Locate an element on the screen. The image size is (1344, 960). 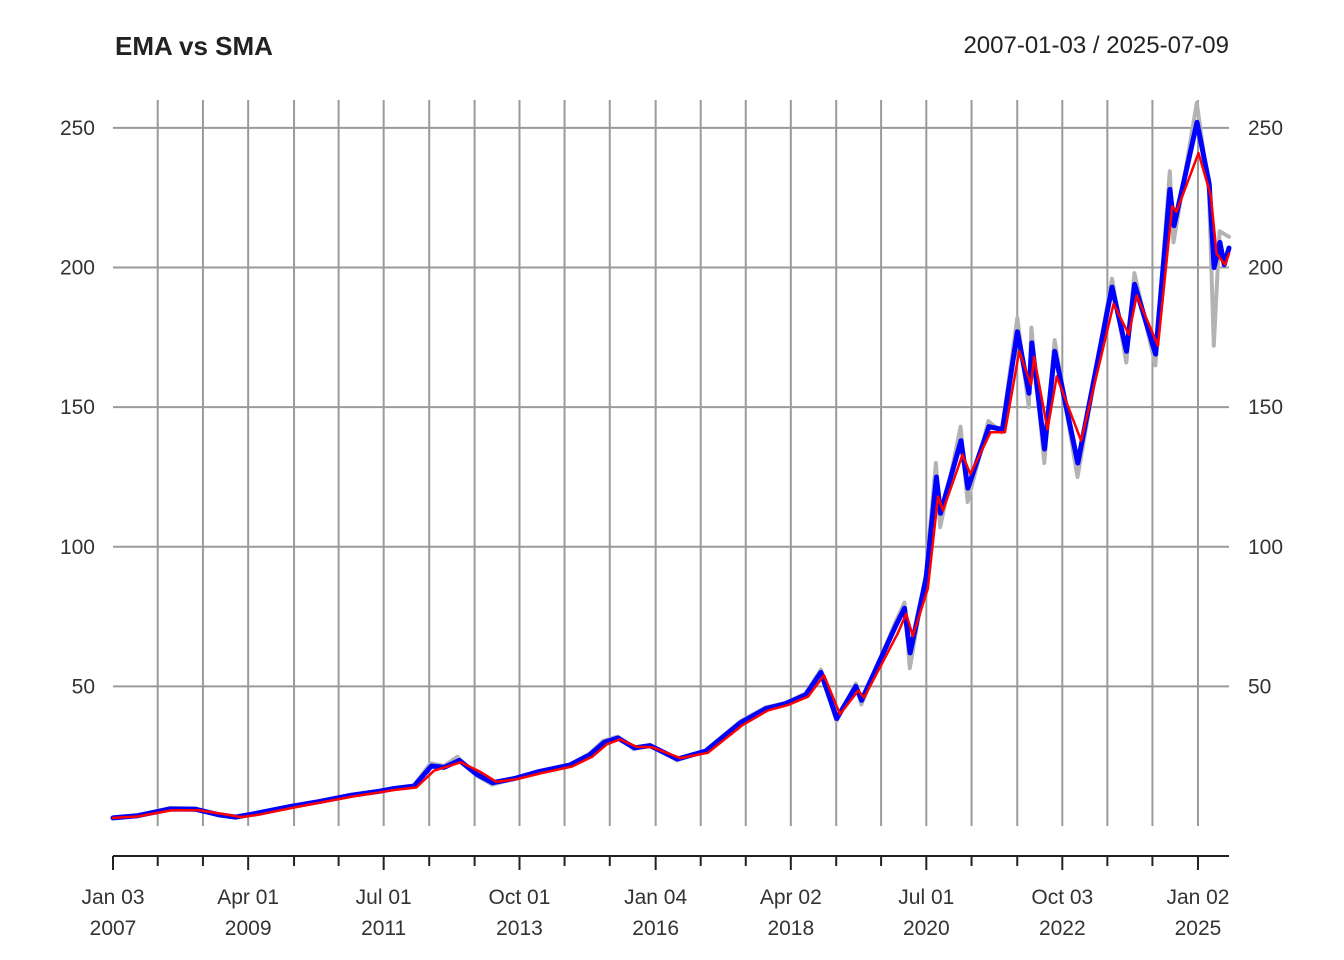
x-tick-label-year: 2025 is located at coordinates (1198, 928).